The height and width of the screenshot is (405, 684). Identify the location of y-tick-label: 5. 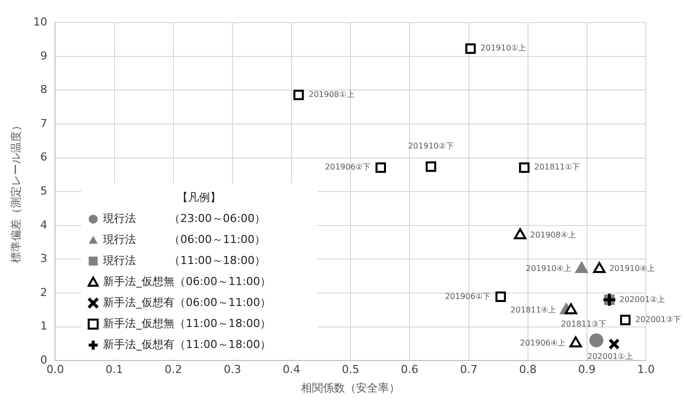
(44, 191).